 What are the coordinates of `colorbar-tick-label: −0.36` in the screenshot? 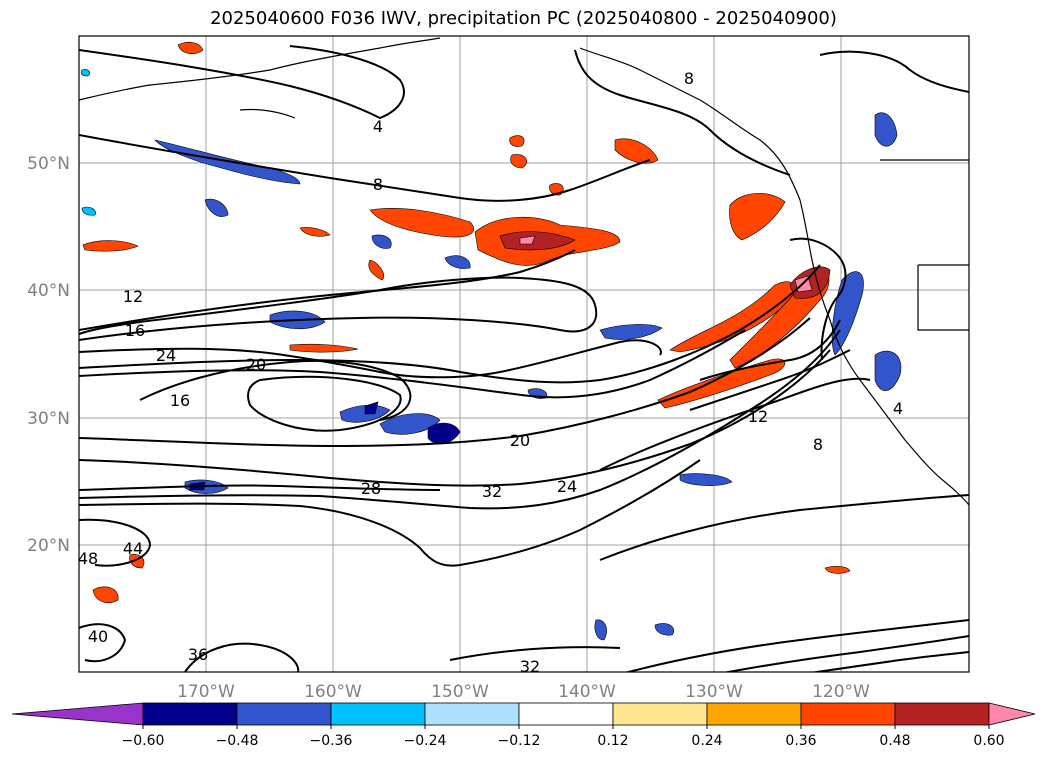 It's located at (331, 741).